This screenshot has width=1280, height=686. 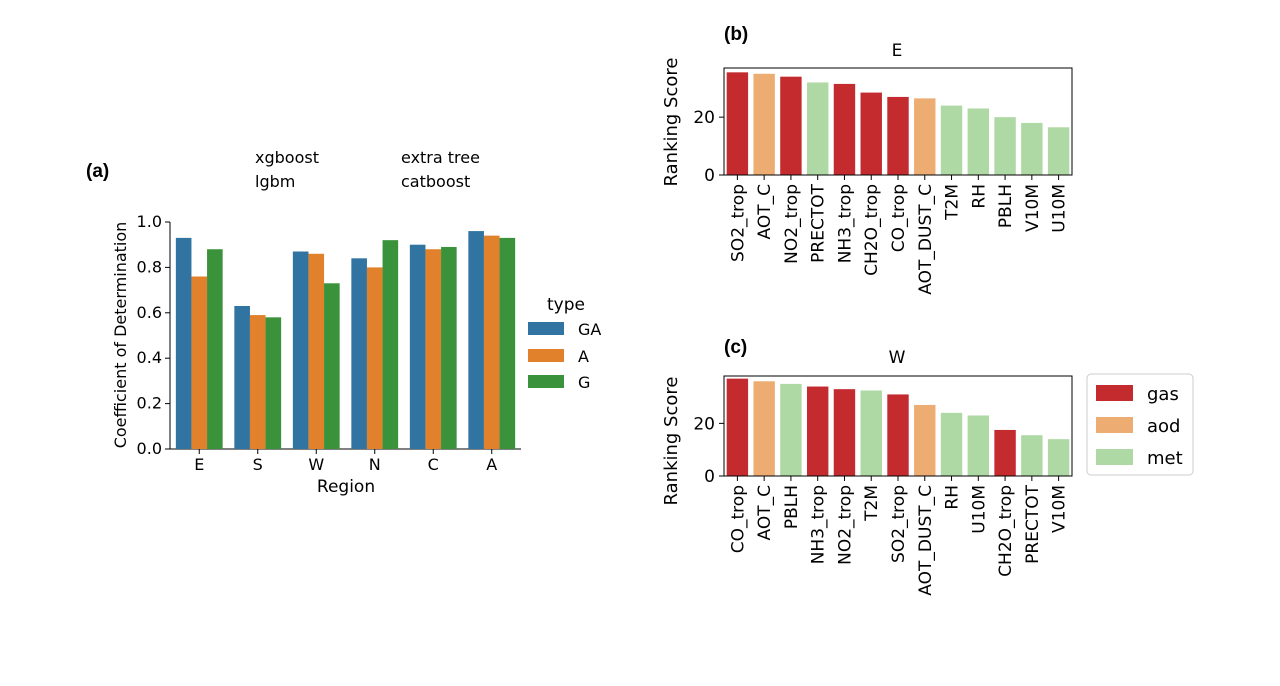 I want to click on chart-c-xtick-label: AOT_DUST_C, so click(x=926, y=540).